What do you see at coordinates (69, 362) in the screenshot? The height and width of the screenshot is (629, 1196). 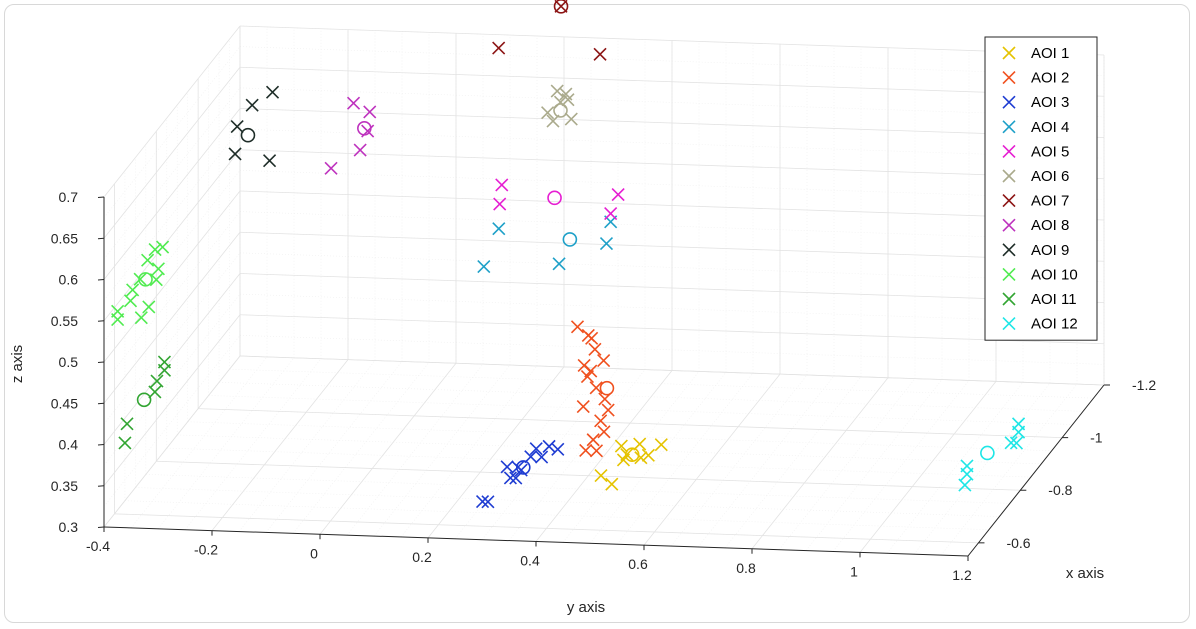 I see `z-tick-label: 0.5` at bounding box center [69, 362].